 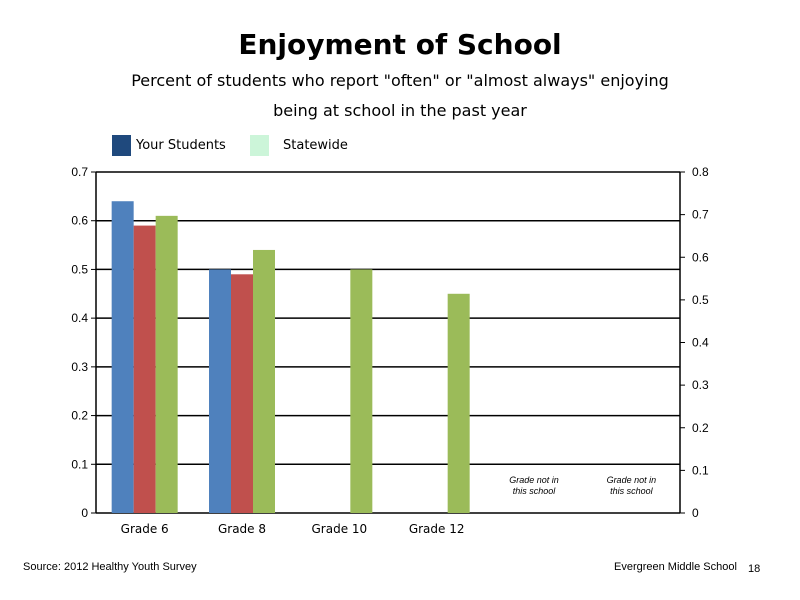 I want to click on y-tick-label: 0.1, so click(x=79, y=464).